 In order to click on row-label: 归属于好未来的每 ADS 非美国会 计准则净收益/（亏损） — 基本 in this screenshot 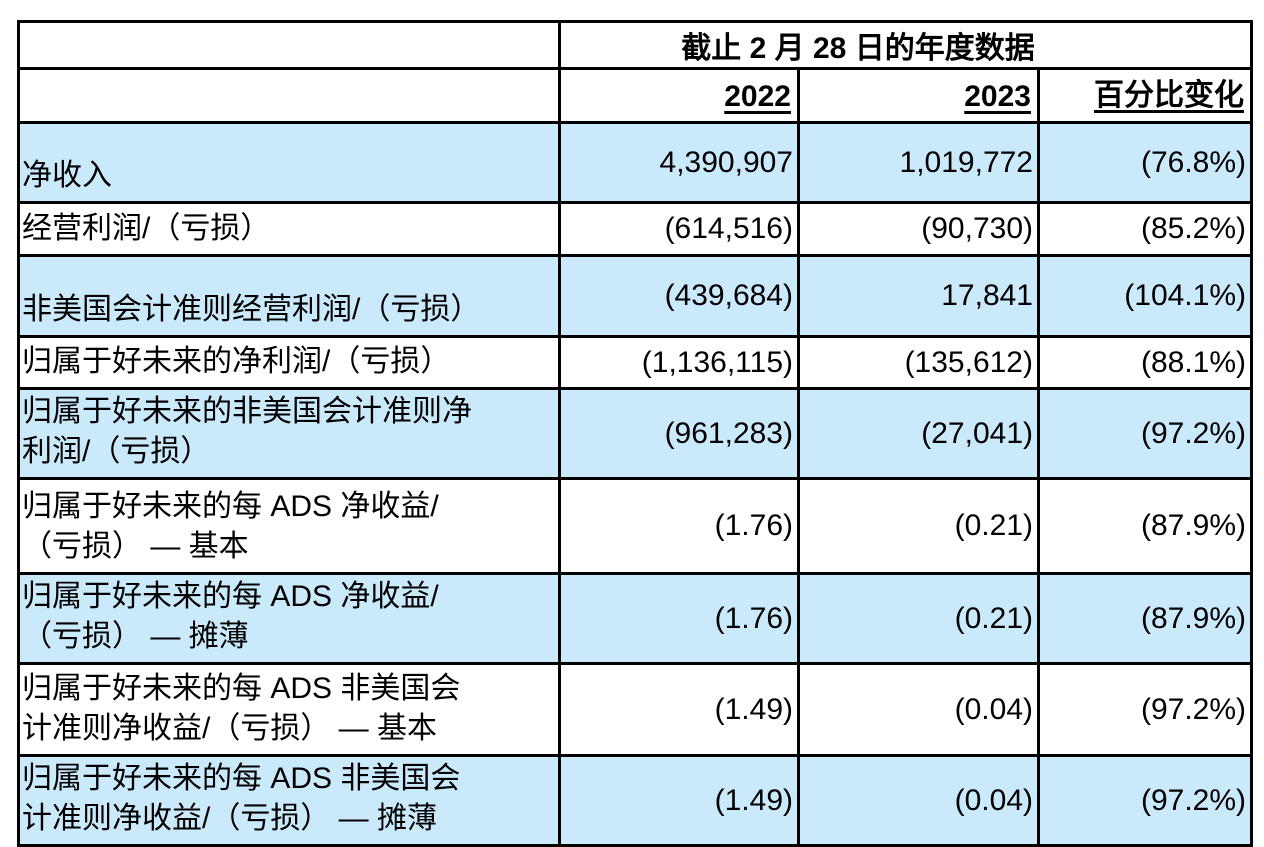, I will do `click(289, 709)`.